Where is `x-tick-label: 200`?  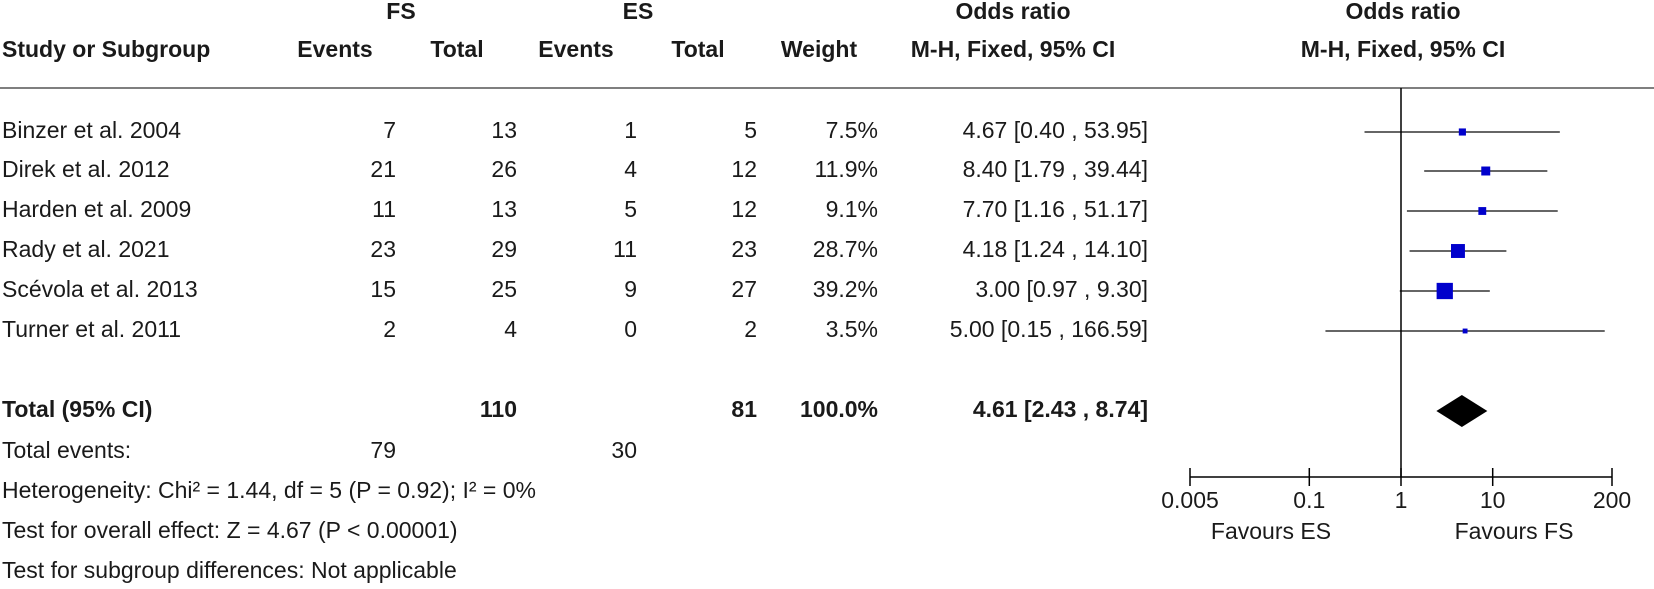 x-tick-label: 200 is located at coordinates (1612, 500).